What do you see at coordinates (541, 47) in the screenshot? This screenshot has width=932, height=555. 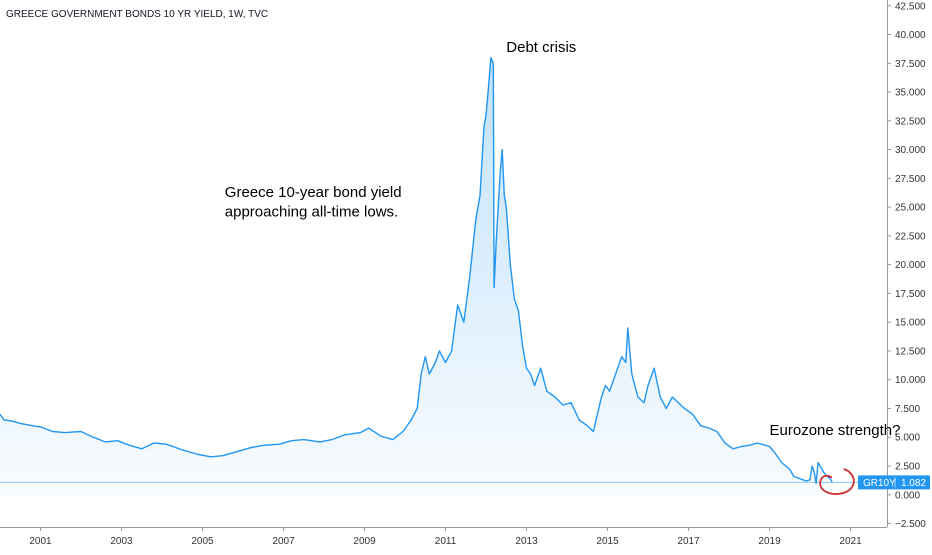 I see `annotation-label: Debt crisis` at bounding box center [541, 47].